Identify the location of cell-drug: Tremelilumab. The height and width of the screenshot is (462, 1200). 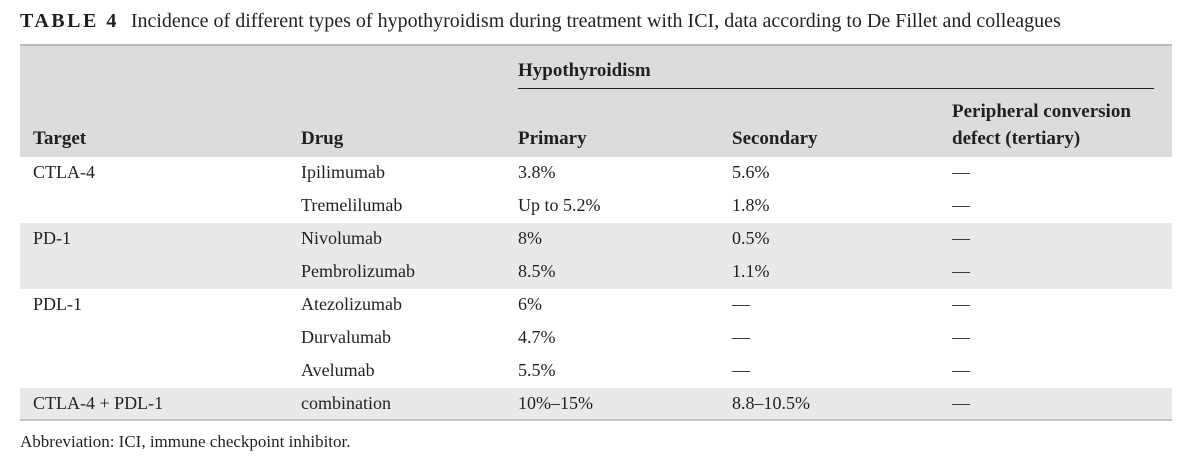
(352, 205).